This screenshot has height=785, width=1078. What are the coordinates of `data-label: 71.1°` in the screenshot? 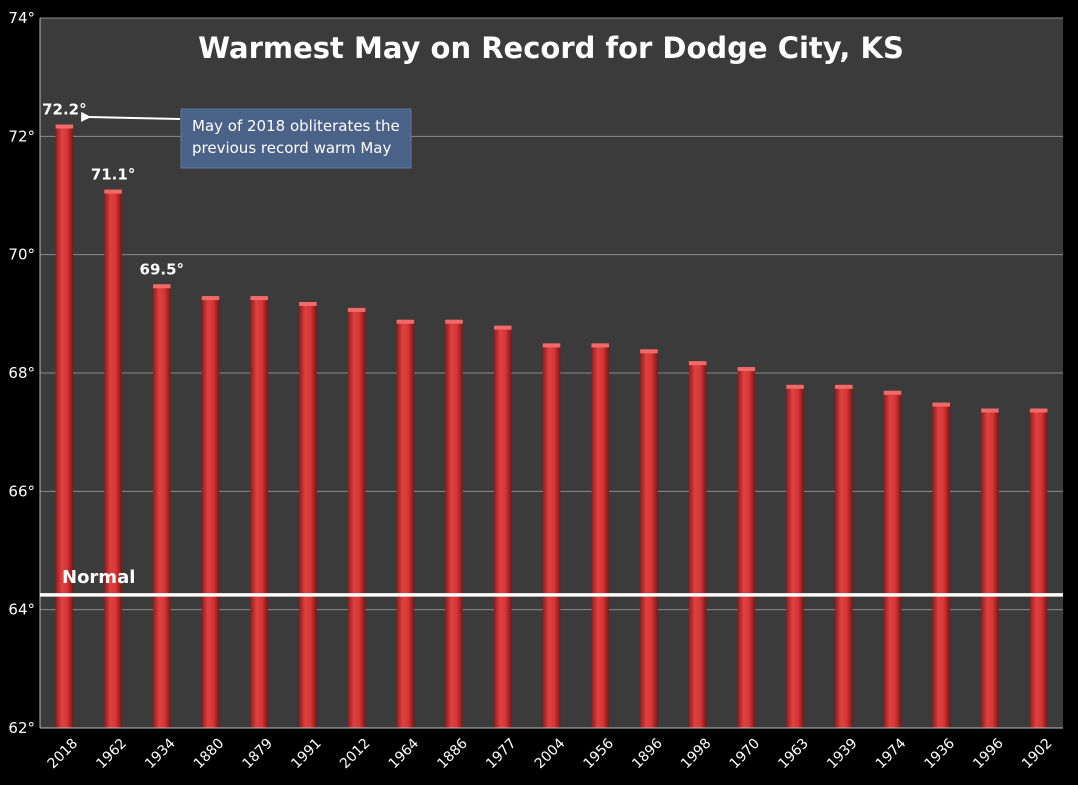 It's located at (113, 175).